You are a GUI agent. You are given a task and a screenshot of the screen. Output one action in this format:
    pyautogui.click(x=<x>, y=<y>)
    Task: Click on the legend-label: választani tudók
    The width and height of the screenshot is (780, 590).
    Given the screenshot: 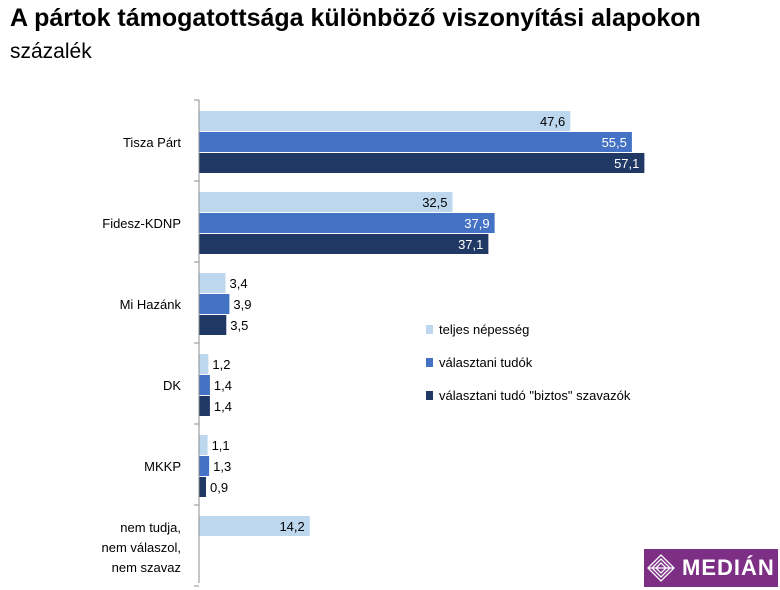 What is the action you would take?
    pyautogui.click(x=486, y=362)
    